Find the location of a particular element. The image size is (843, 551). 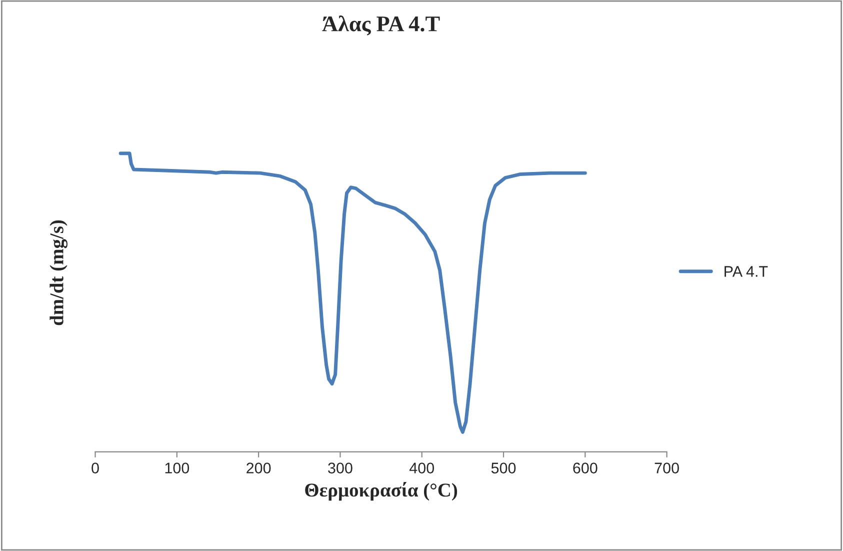

y-axis-title: dm/dt (mg/s) is located at coordinates (59, 273).